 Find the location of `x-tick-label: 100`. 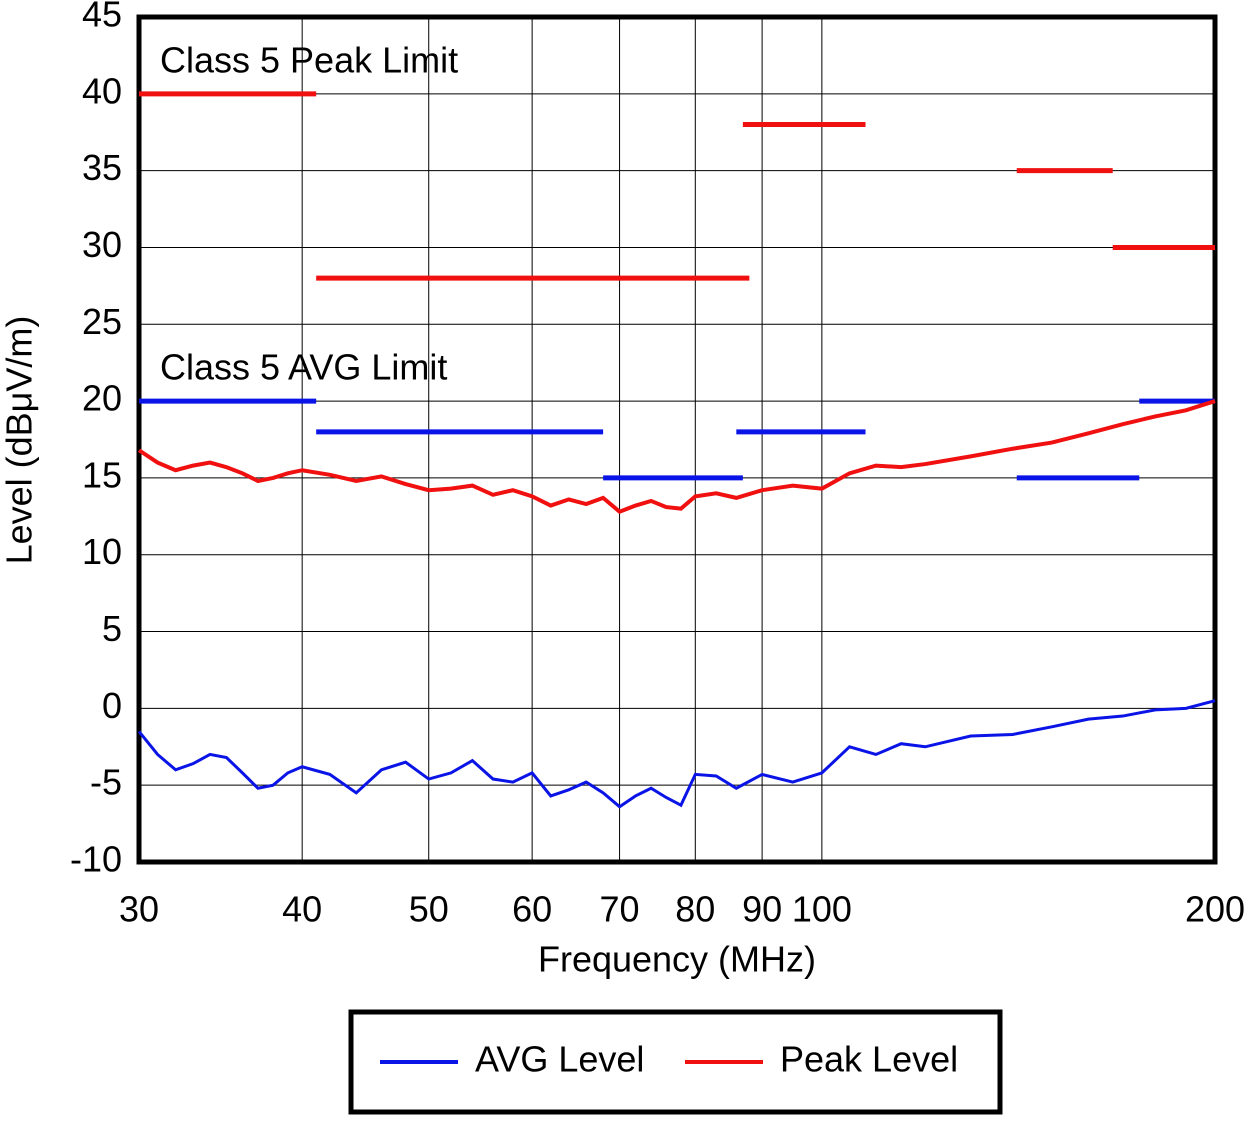

x-tick-label: 100 is located at coordinates (822, 909).